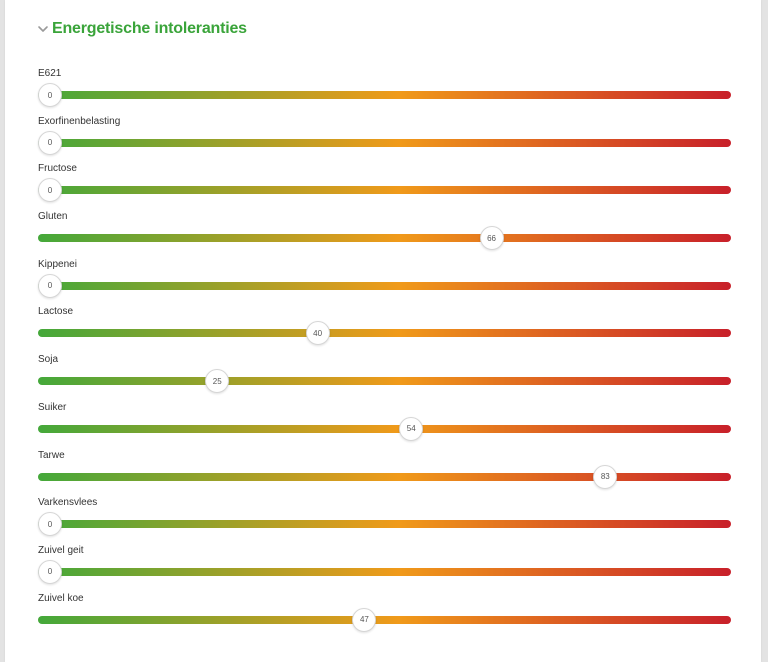 The image size is (768, 662). Describe the element at coordinates (56, 312) in the screenshot. I see `slider-label: Lactose` at that location.